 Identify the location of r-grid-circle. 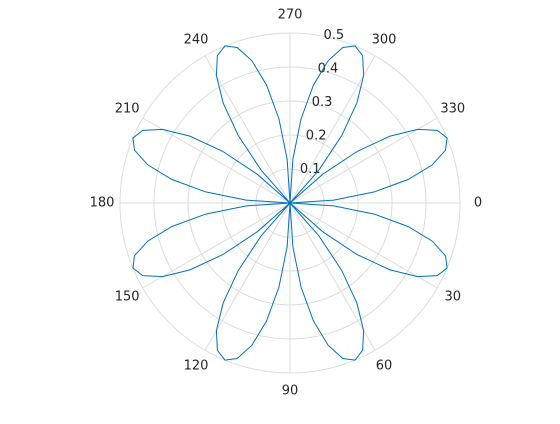
(290, 203).